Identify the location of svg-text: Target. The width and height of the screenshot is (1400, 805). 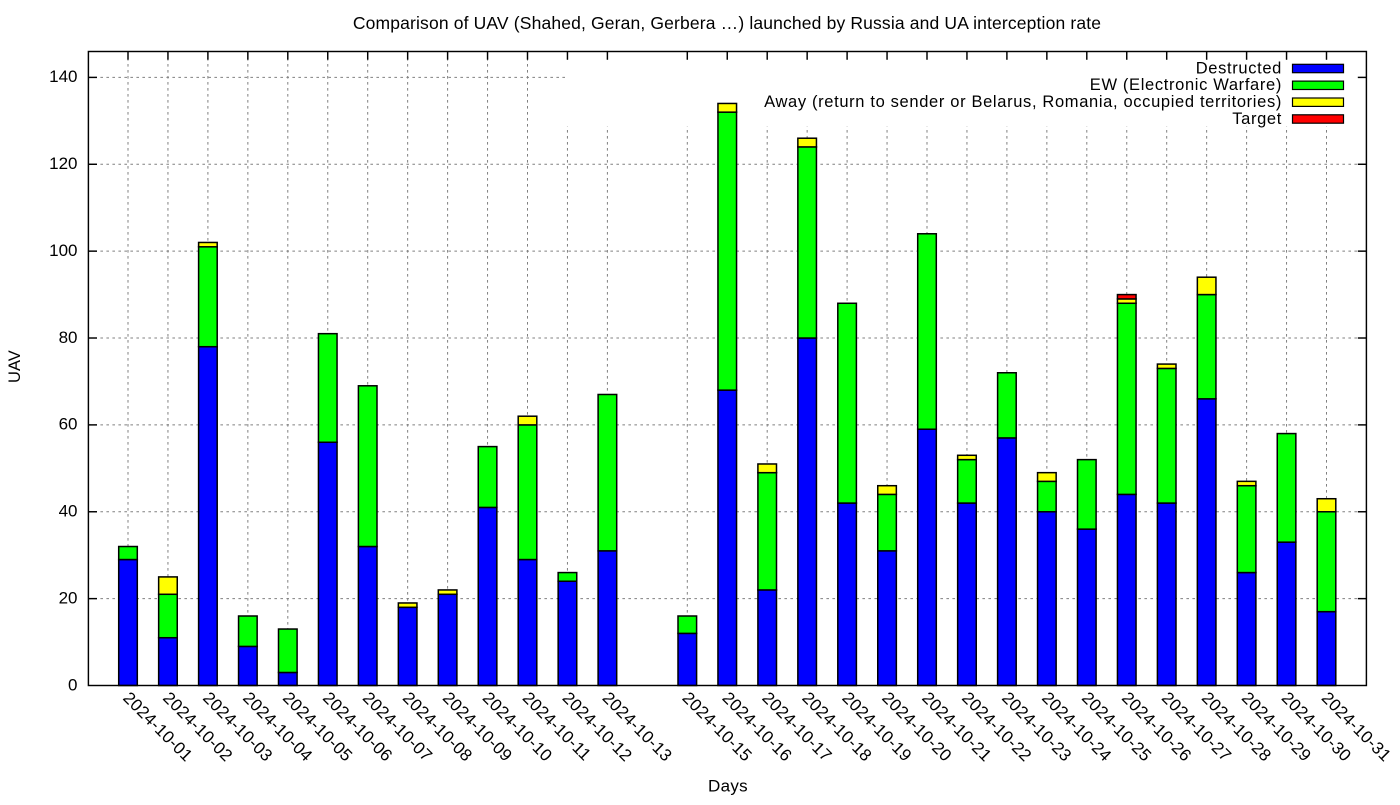
(1257, 119).